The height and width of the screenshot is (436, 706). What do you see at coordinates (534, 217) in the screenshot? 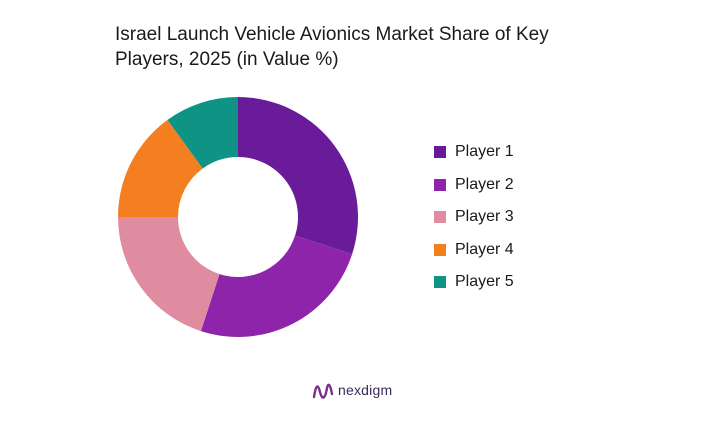
I see `legend-item: Player 3` at bounding box center [534, 217].